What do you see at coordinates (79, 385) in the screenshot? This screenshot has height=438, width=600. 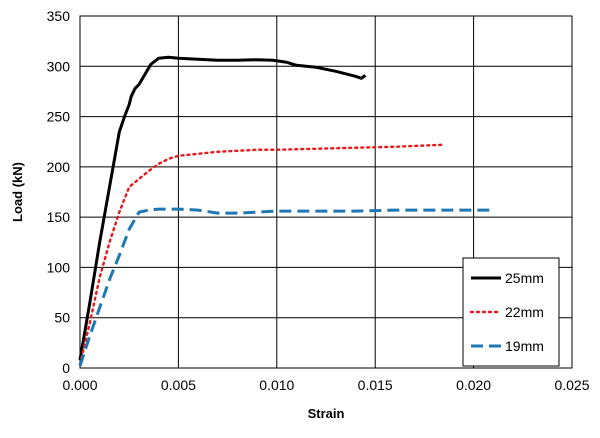 I see `x-tick-label: 0.000` at bounding box center [79, 385].